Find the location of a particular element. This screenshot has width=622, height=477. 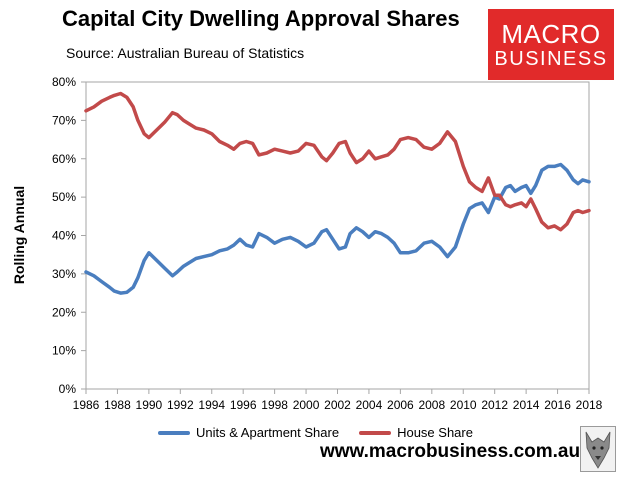

y-axis-label: Rolling Annual is located at coordinates (19, 235).